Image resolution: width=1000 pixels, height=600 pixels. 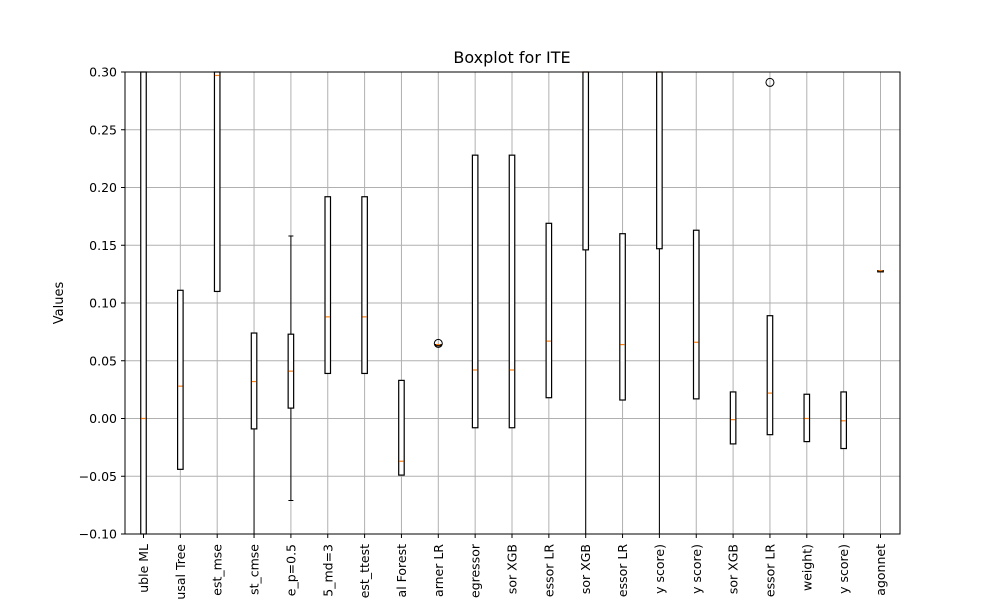 I want to click on x-tick-label: est_ttest, so click(x=364, y=571).